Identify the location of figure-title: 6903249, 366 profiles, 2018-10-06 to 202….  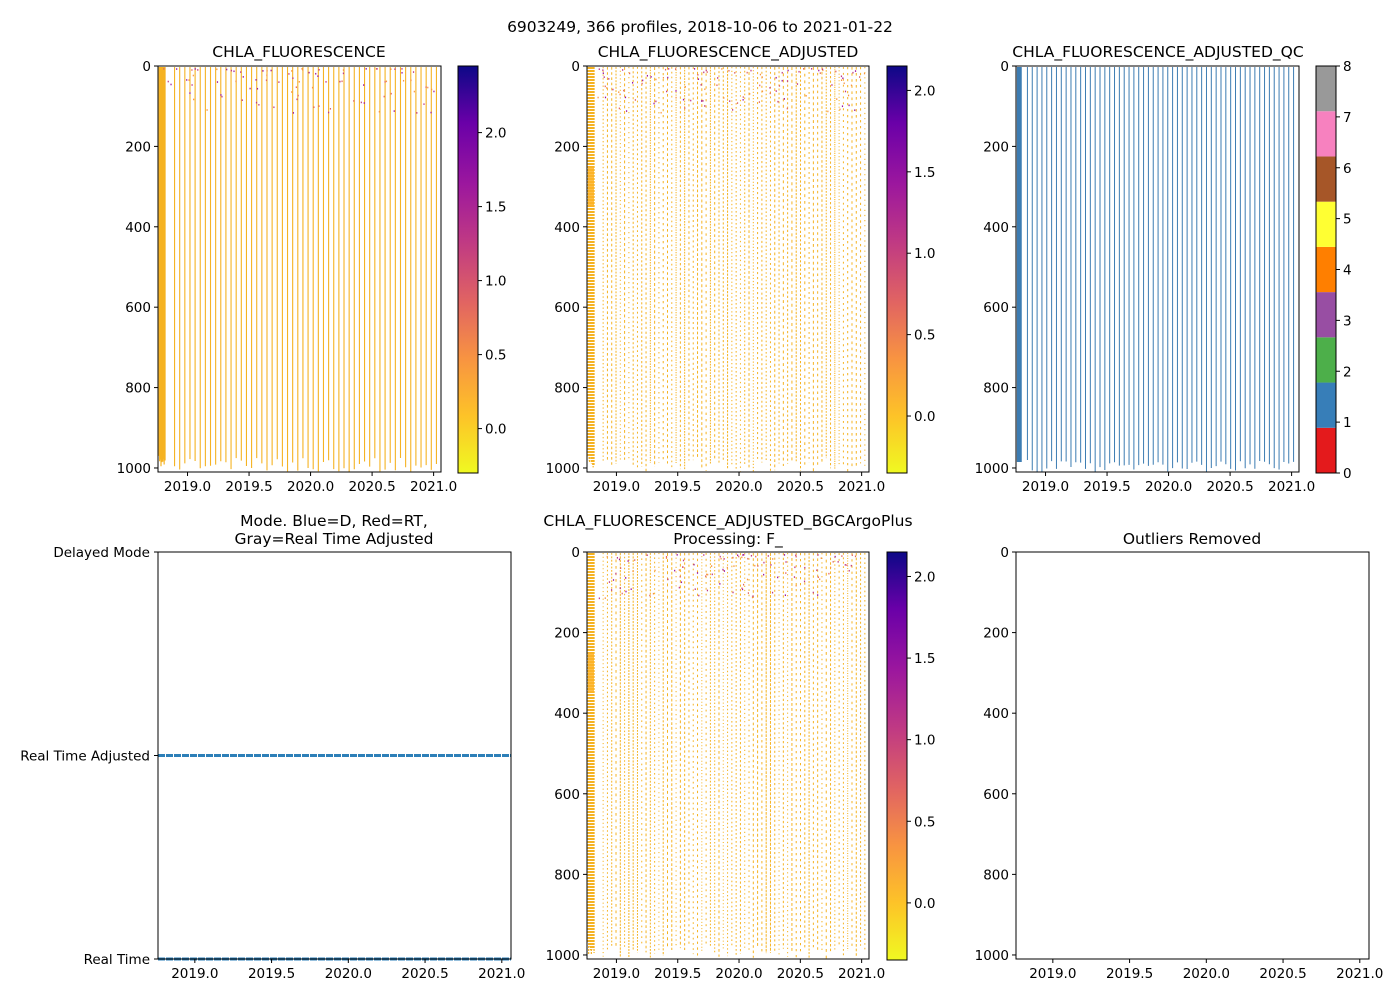
(700, 27).